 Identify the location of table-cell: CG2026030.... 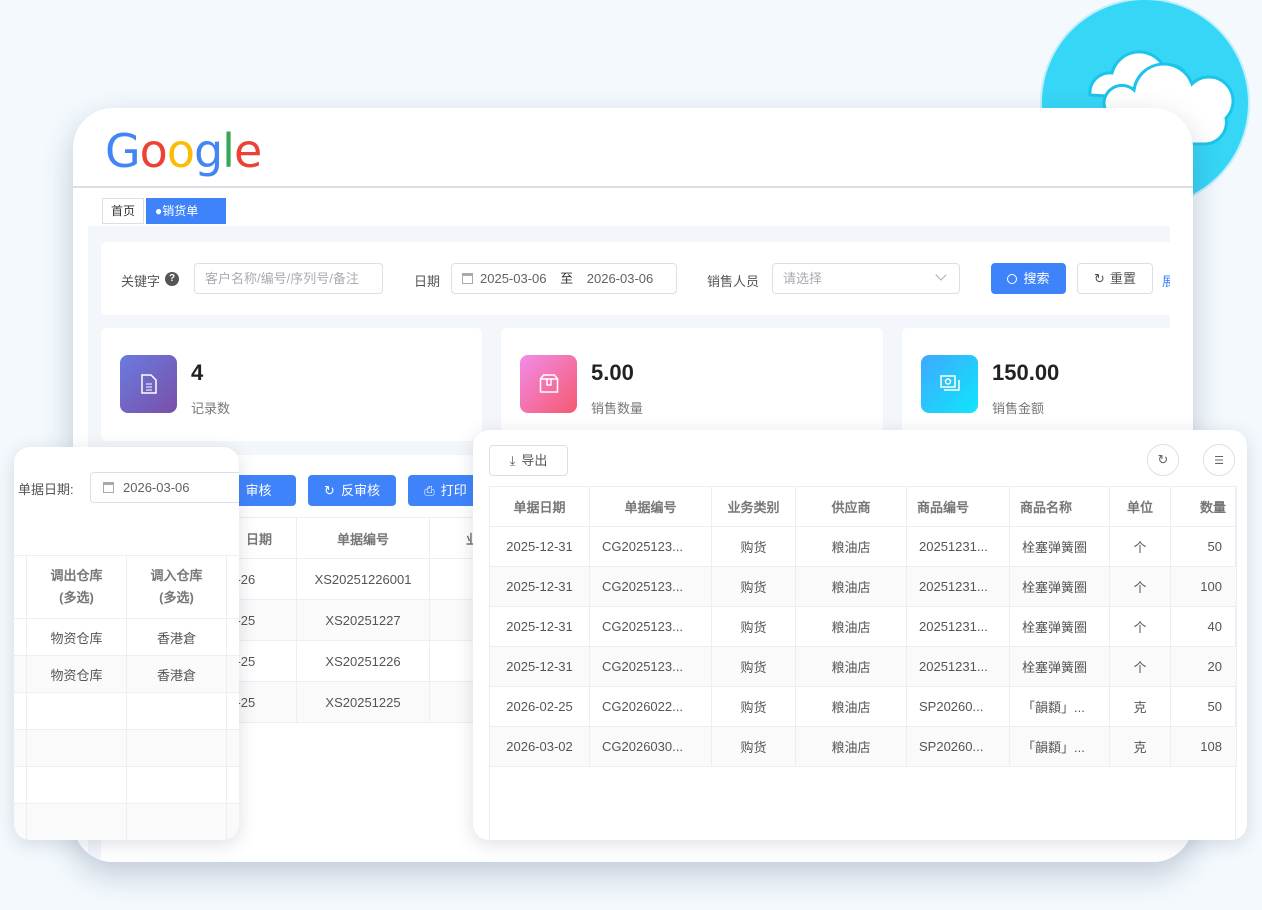
(650, 746).